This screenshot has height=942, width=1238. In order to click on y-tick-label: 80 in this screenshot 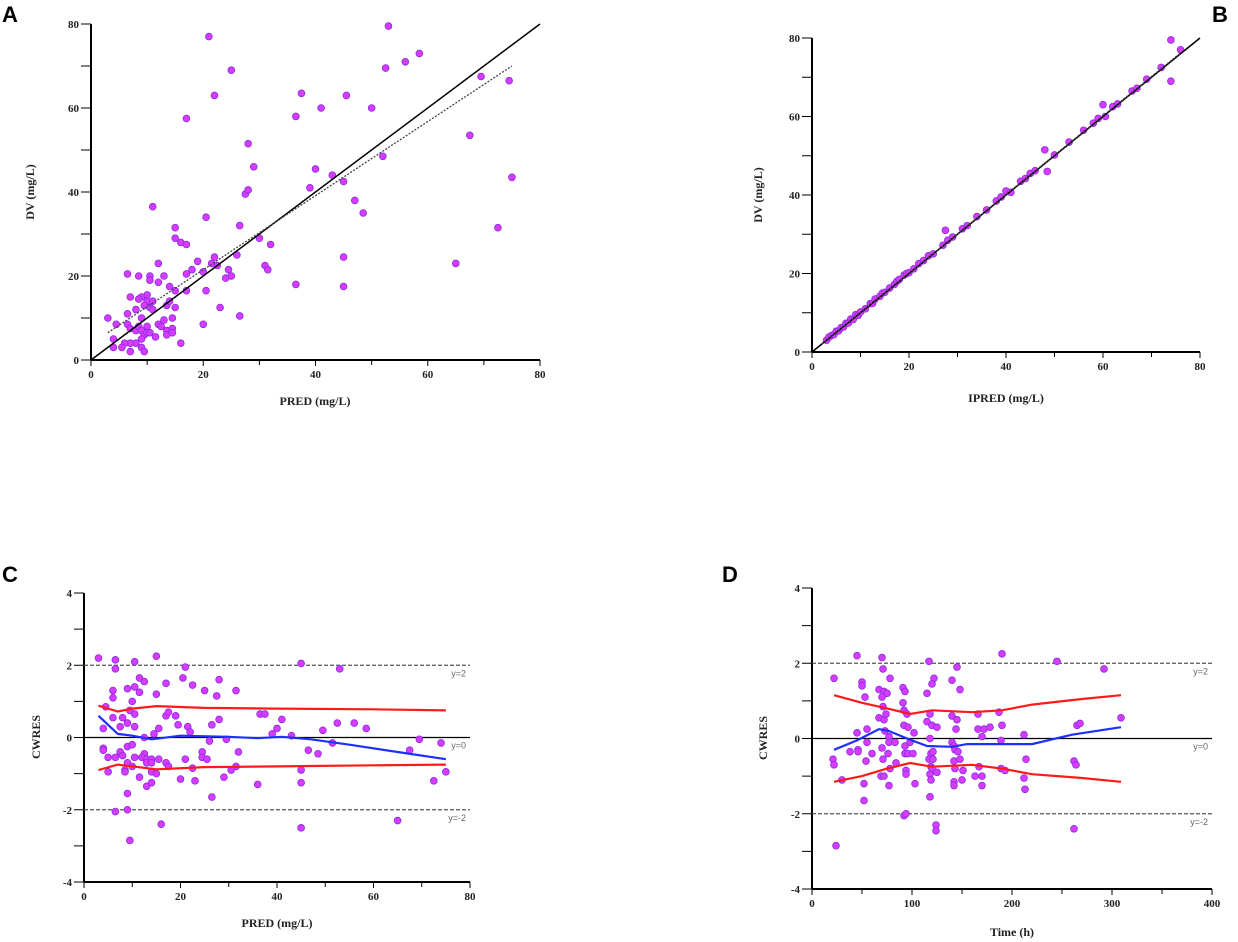, I will do `click(795, 39)`.